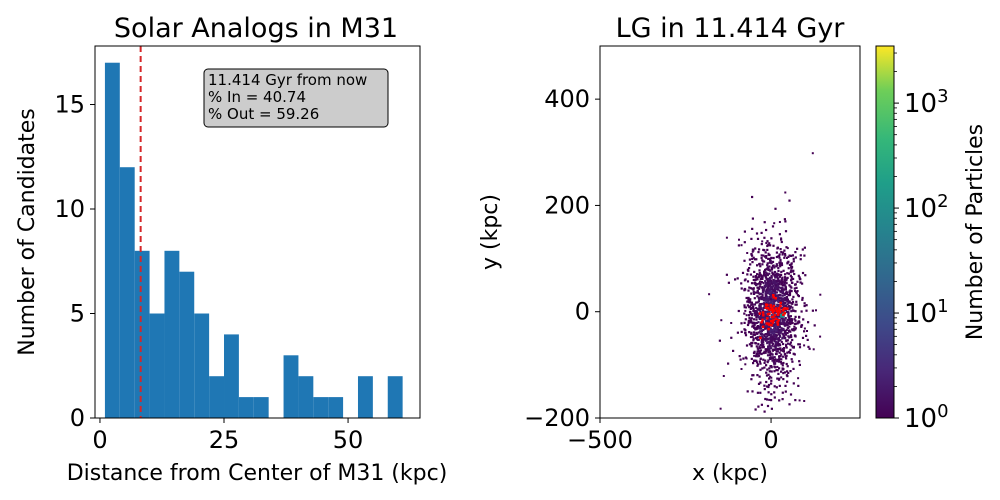 This screenshot has width=1000, height=500. I want to click on y-tick-label: 5, so click(77, 314).